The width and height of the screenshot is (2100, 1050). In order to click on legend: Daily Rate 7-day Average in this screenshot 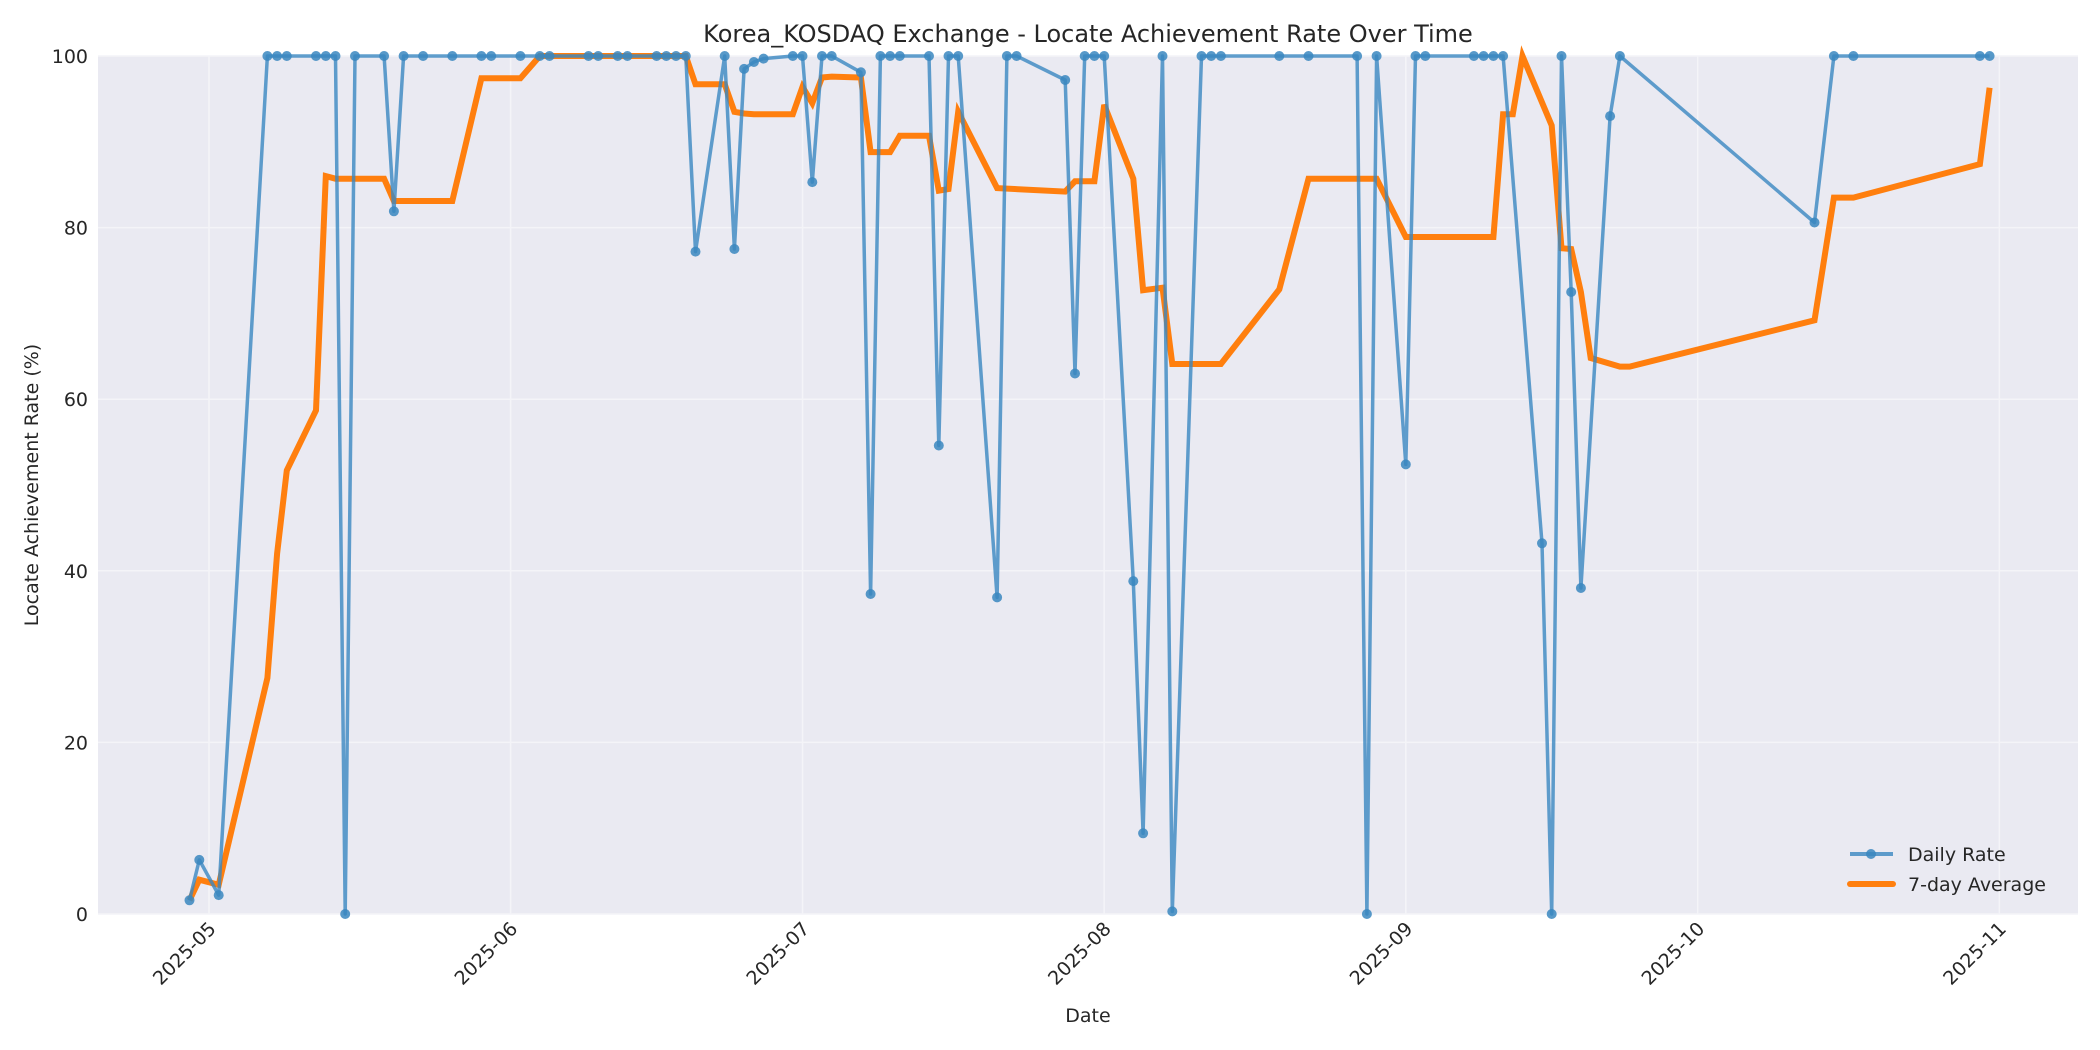, I will do `click(1946, 870)`.